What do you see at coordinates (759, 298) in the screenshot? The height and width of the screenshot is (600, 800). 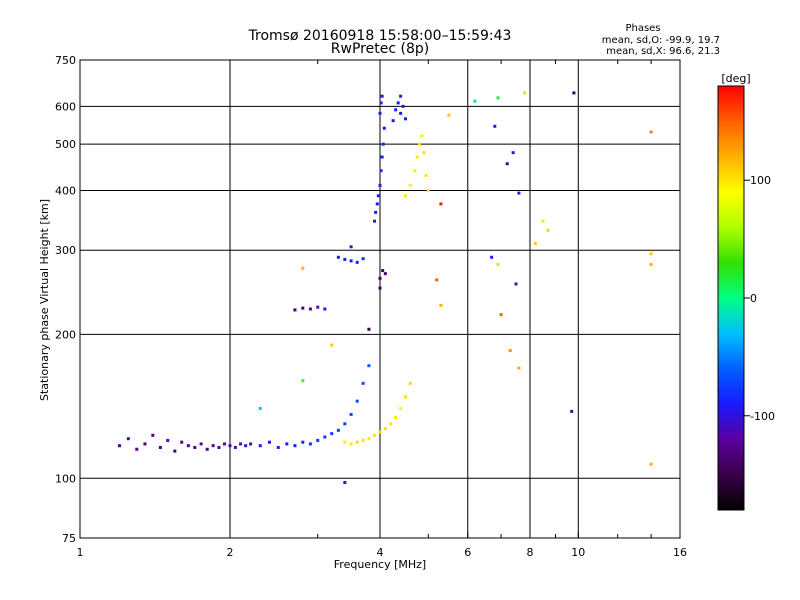 I see `colorbar-ticks: 100 0 -100` at bounding box center [759, 298].